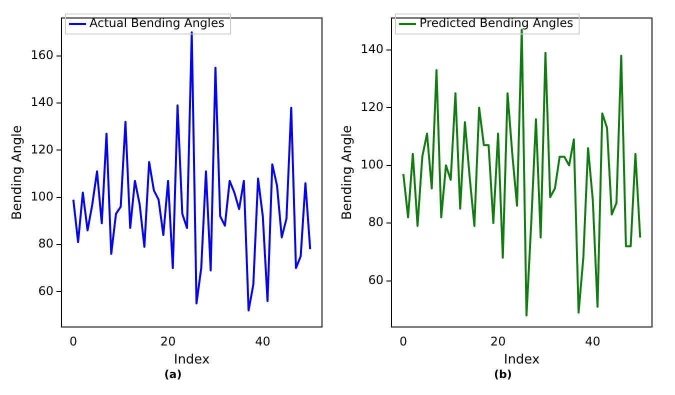  What do you see at coordinates (503, 374) in the screenshot?
I see `text: (b)` at bounding box center [503, 374].